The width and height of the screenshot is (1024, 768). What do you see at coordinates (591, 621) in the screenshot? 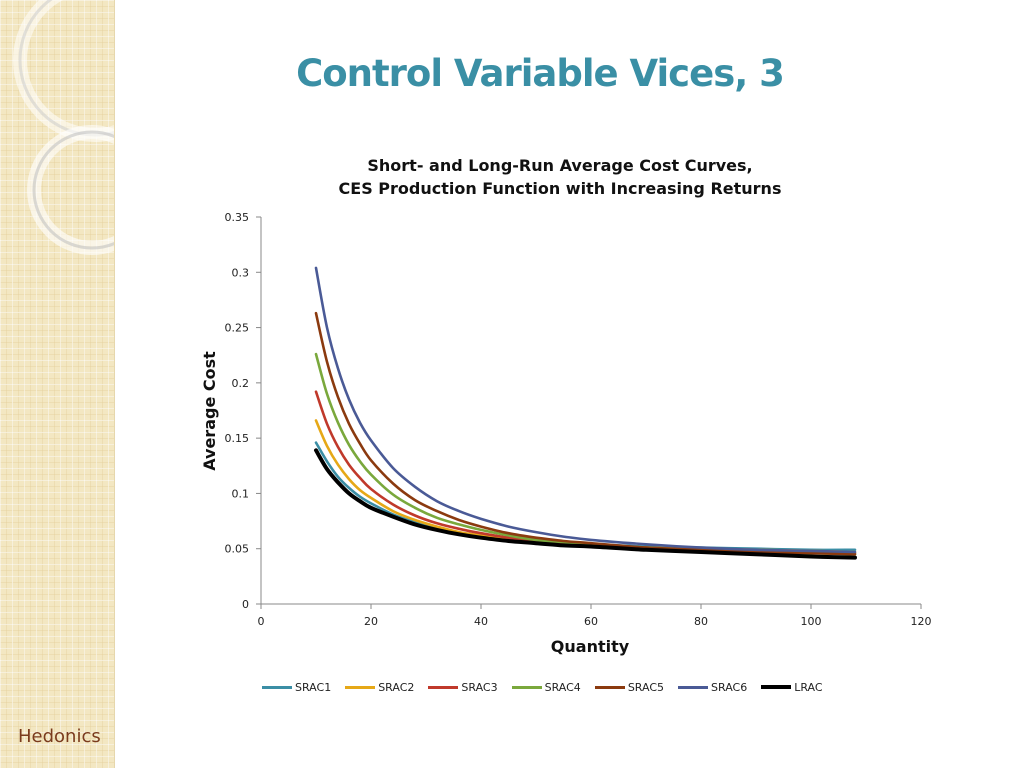
I see `x-tick-label: 60` at bounding box center [591, 621].